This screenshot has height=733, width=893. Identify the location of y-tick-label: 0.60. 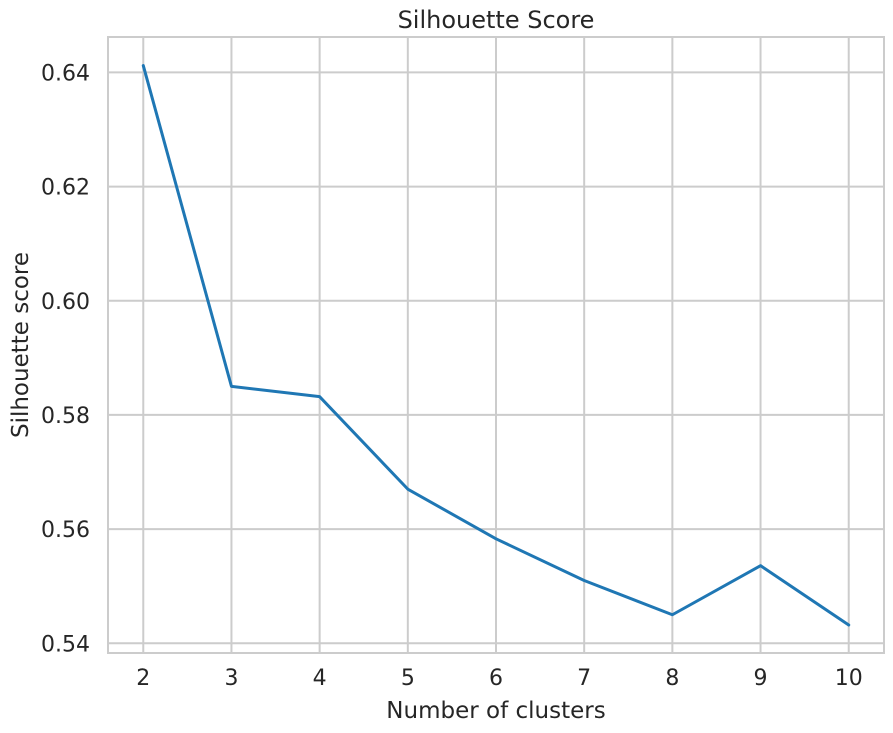
(65, 302).